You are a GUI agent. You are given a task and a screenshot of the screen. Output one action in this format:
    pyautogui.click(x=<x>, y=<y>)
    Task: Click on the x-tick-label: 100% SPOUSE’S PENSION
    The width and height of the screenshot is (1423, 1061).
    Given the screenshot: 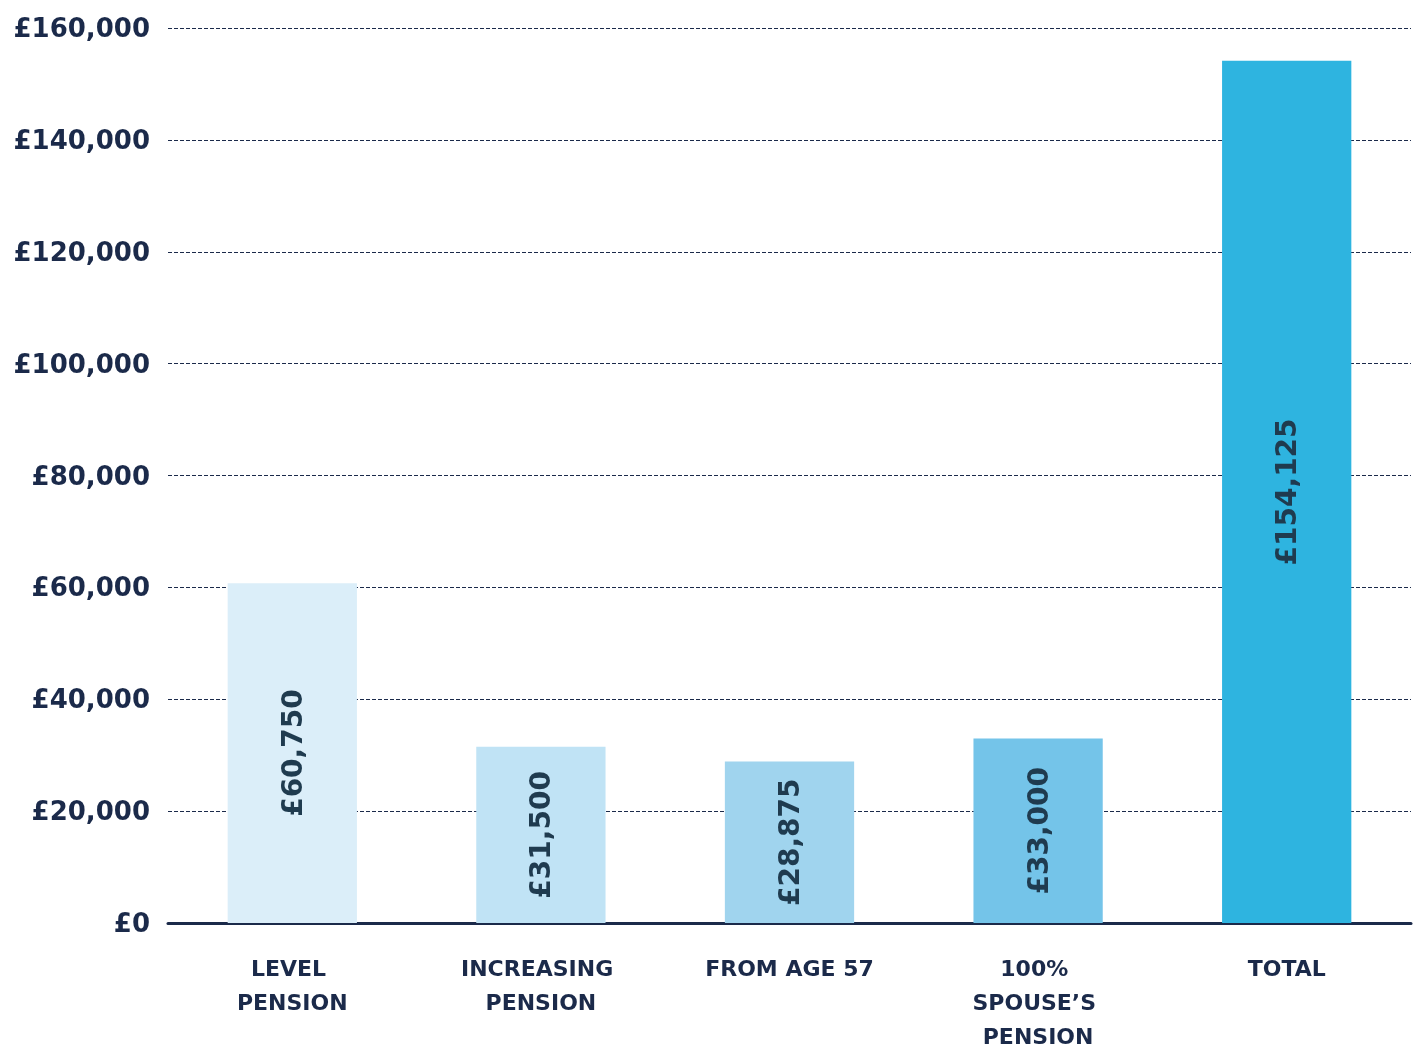 What is the action you would take?
    pyautogui.click(x=1038, y=1002)
    